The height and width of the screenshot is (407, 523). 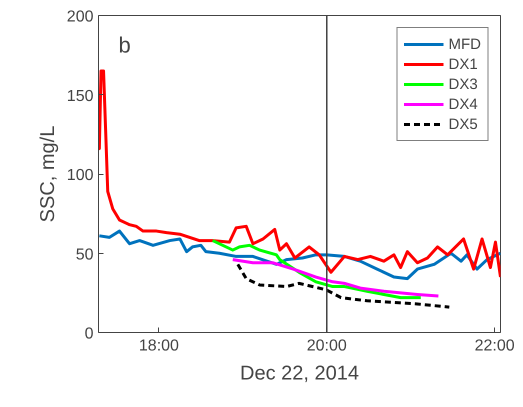 What do you see at coordinates (463, 124) in the screenshot?
I see `legend-label: DX5` at bounding box center [463, 124].